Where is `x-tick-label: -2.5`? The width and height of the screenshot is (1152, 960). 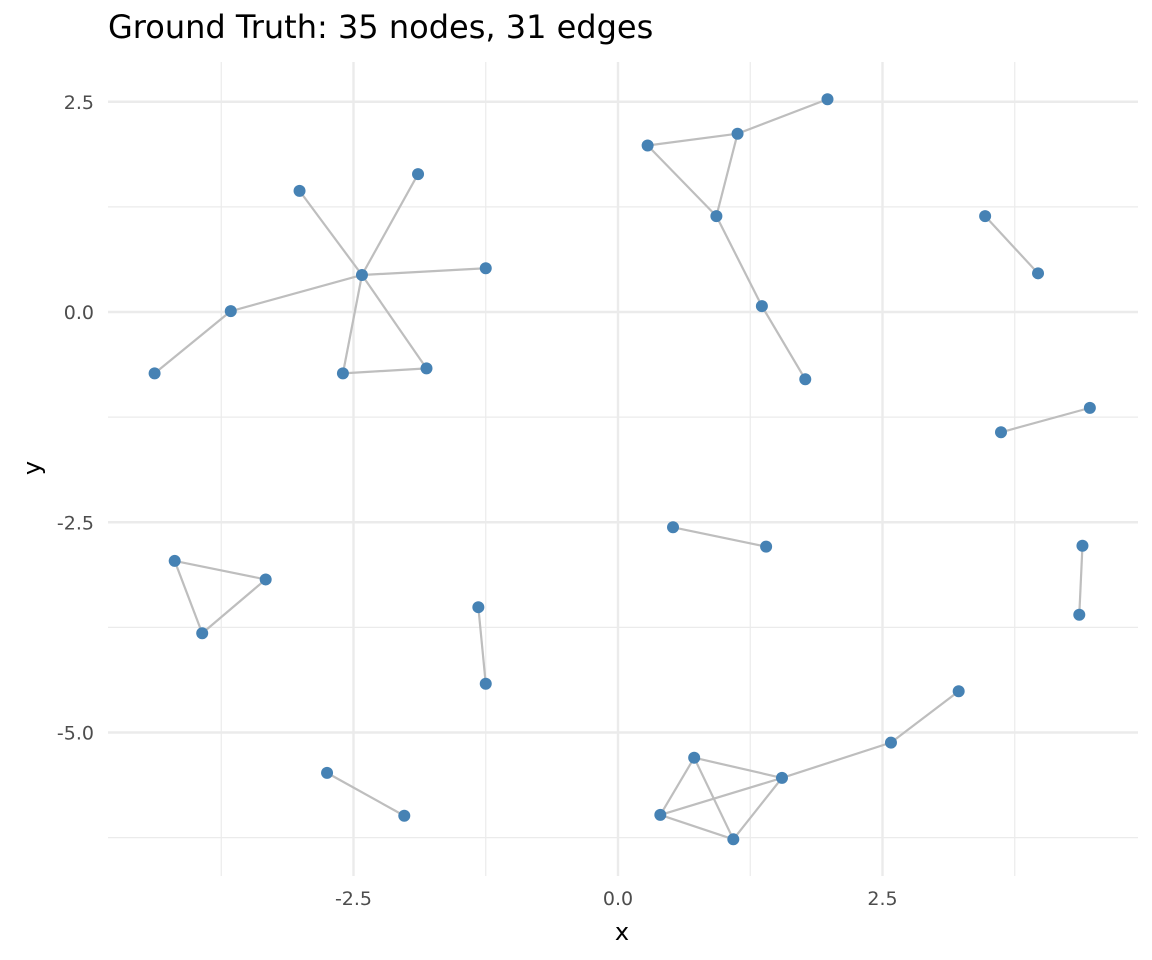 x-tick-label: -2.5 is located at coordinates (353, 899).